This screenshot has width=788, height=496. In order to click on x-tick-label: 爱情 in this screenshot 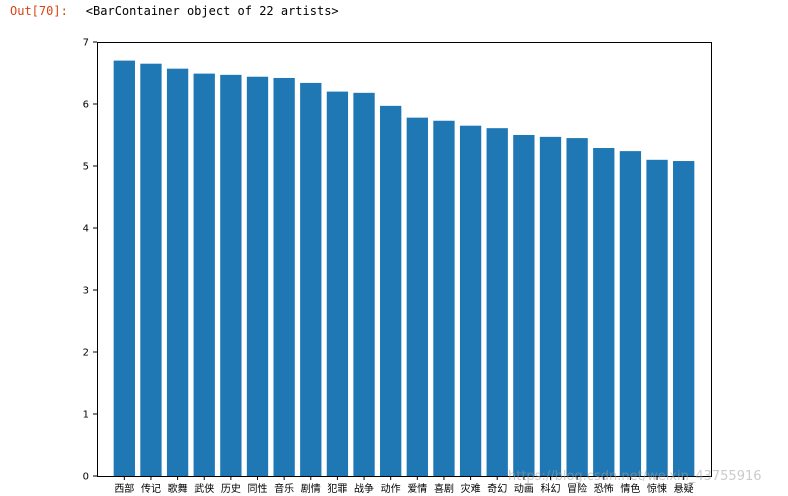, I will do `click(417, 488)`.